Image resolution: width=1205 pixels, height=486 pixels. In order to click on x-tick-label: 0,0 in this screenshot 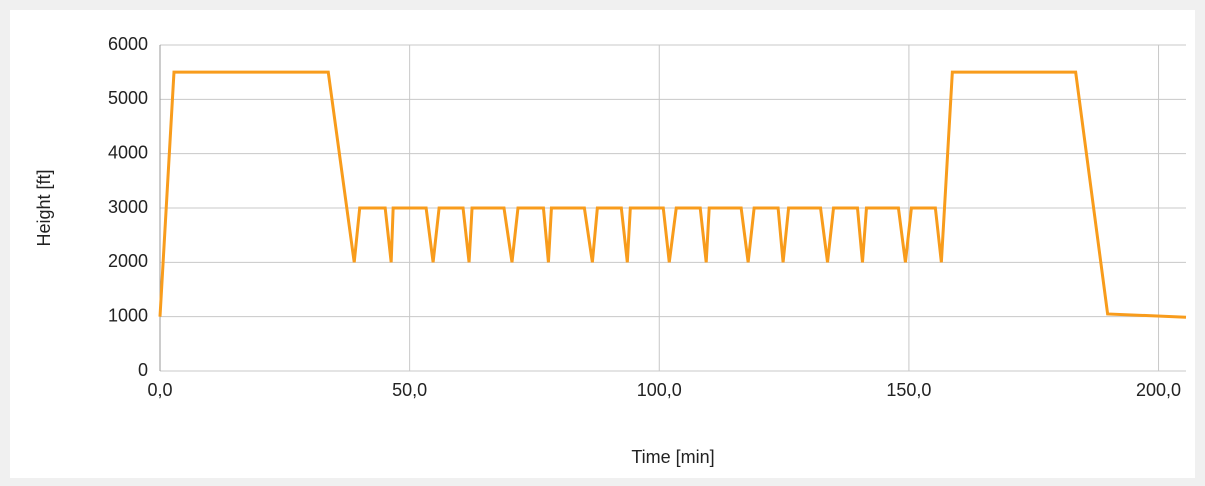, I will do `click(159, 390)`.